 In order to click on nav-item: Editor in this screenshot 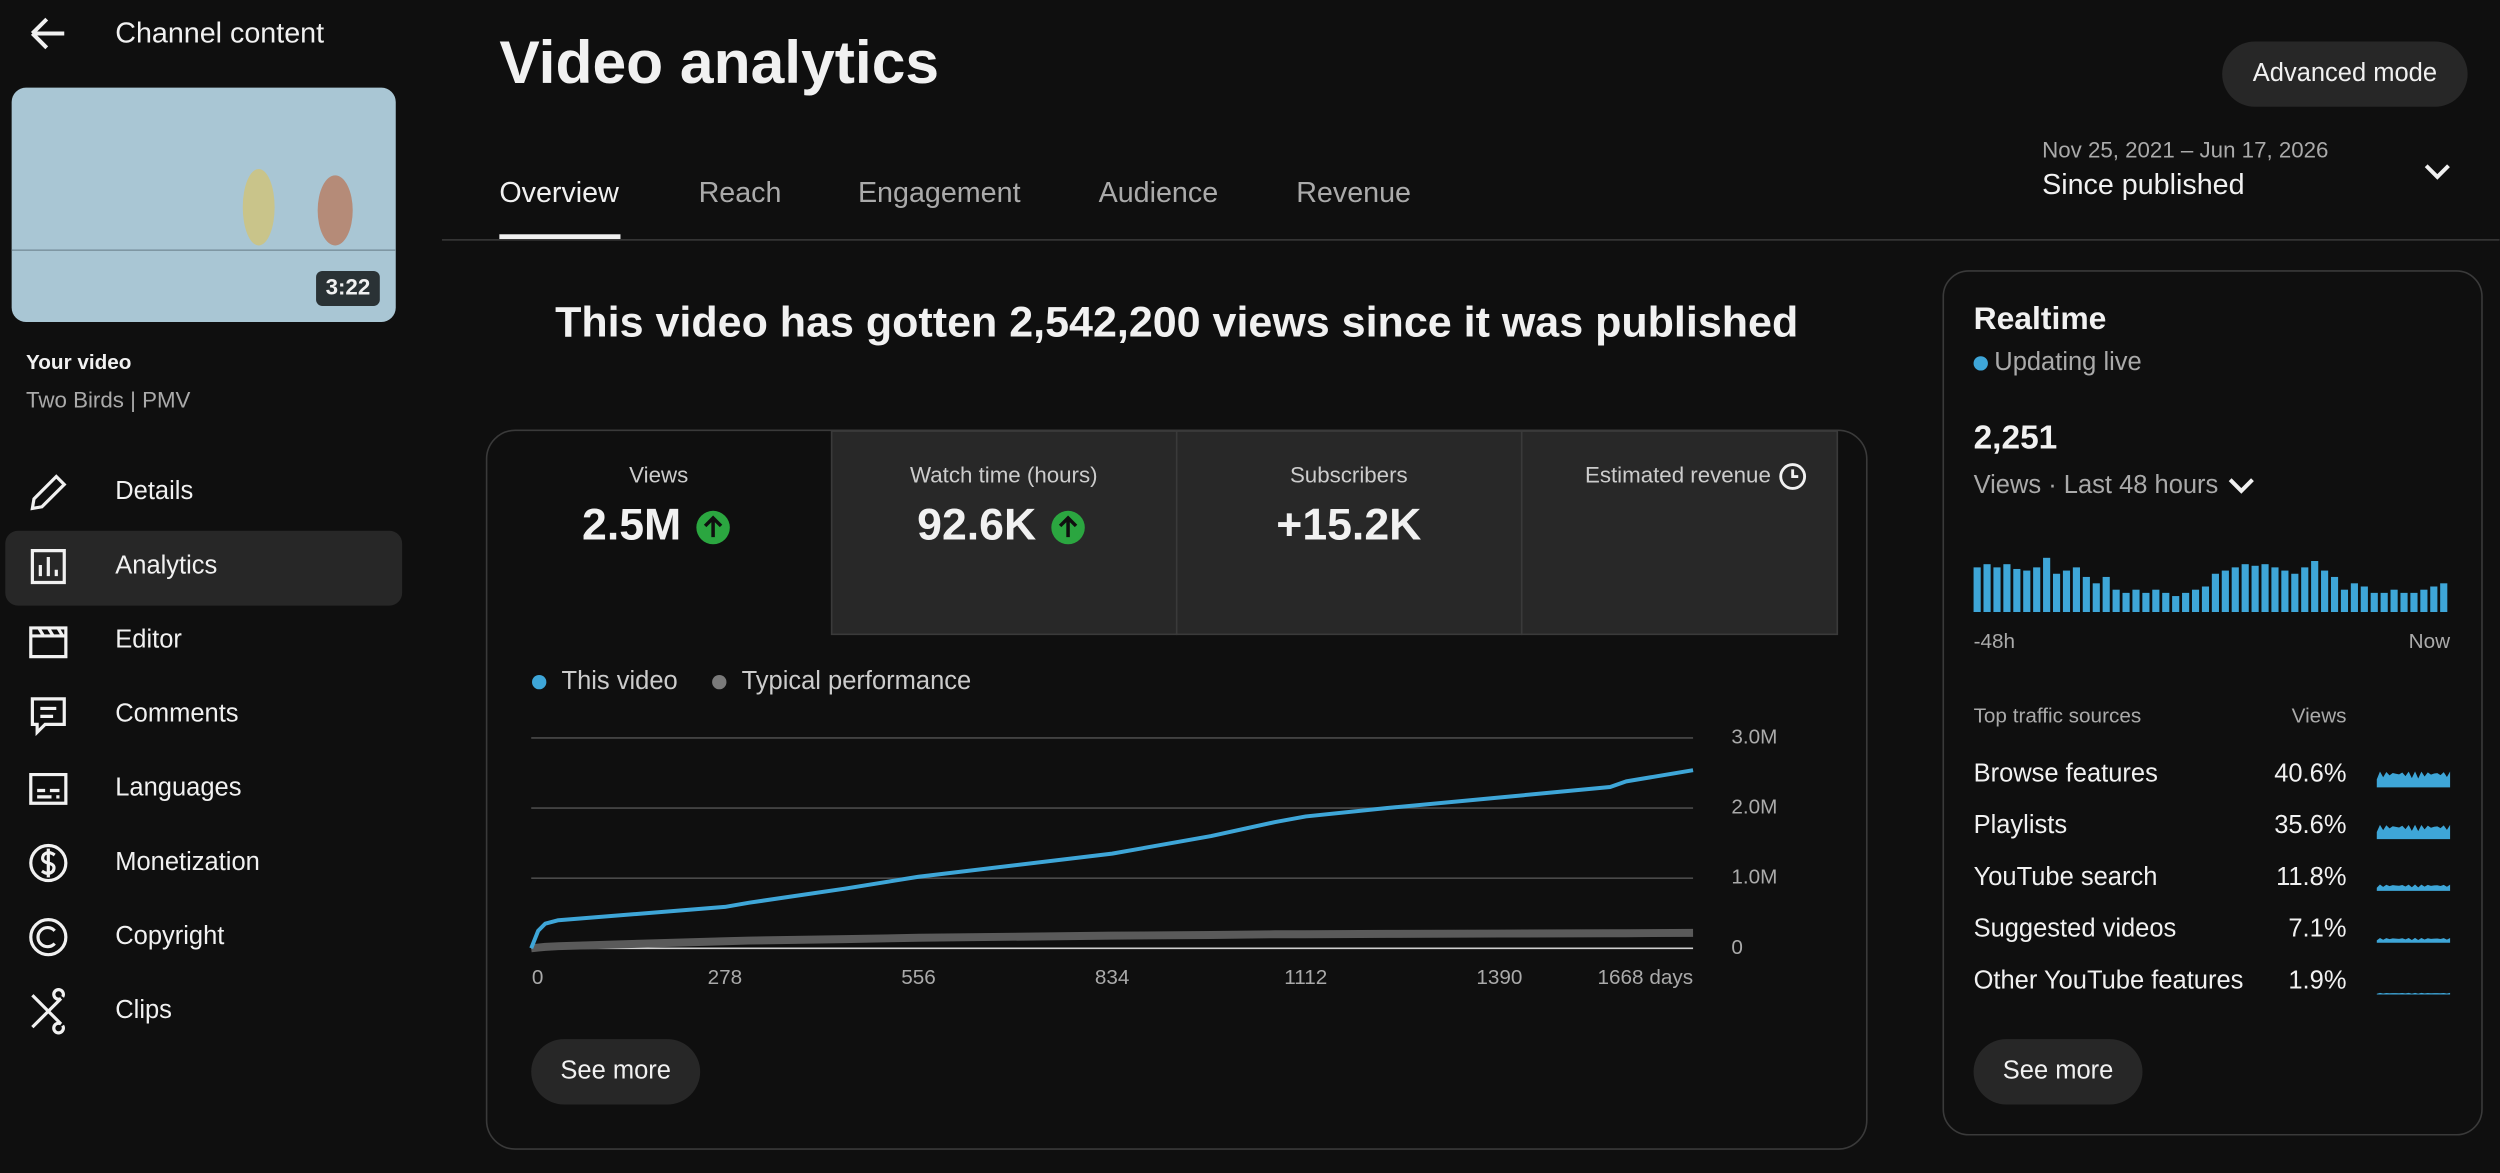, I will do `click(148, 639)`.